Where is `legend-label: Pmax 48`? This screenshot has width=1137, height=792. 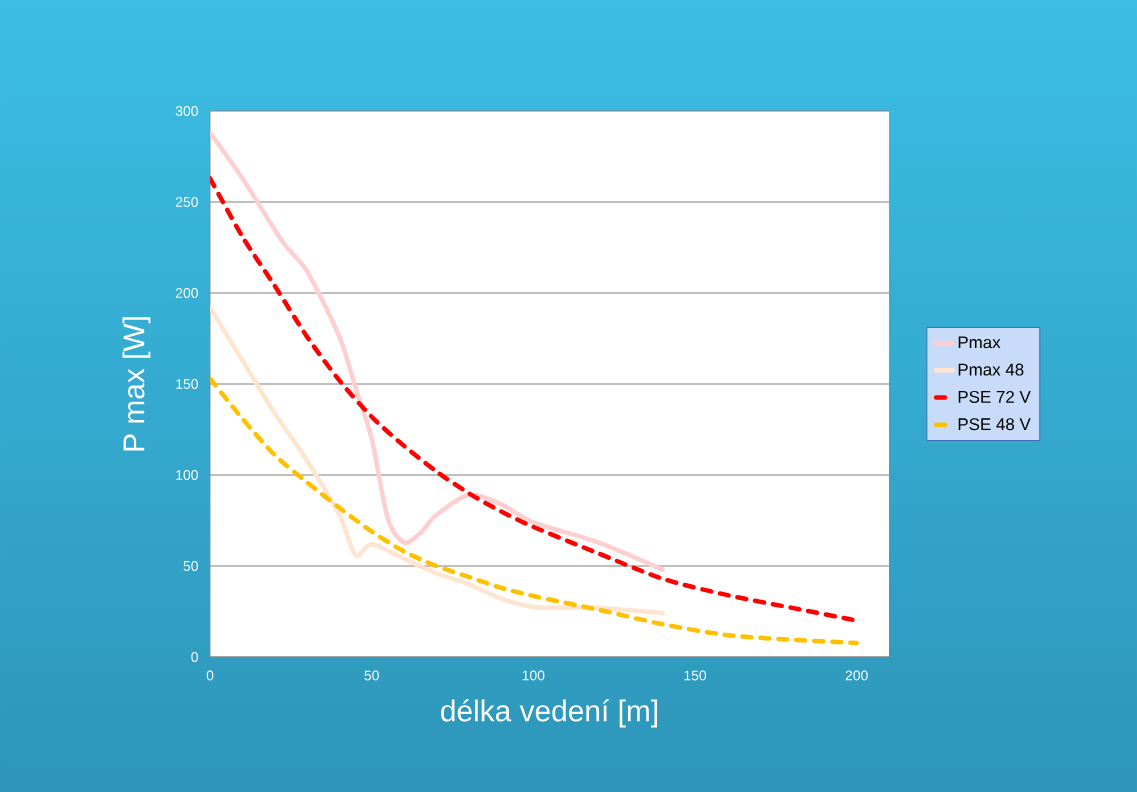
legend-label: Pmax 48 is located at coordinates (991, 369).